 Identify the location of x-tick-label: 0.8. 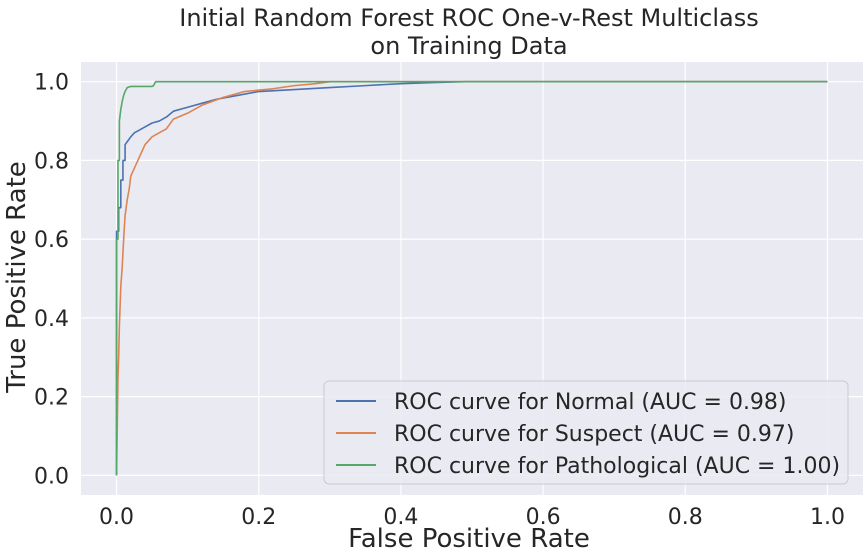
(685, 517).